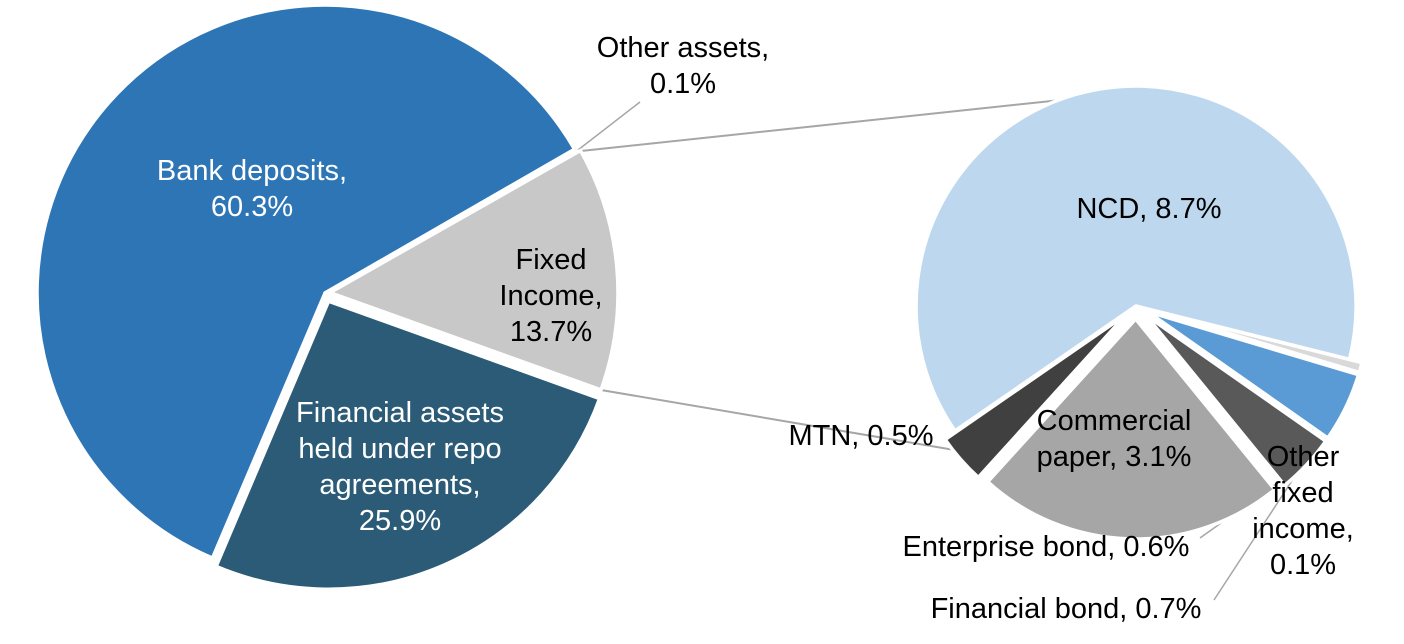  I want to click on label-other-assets: Other assets, 0.1%, so click(683, 66).